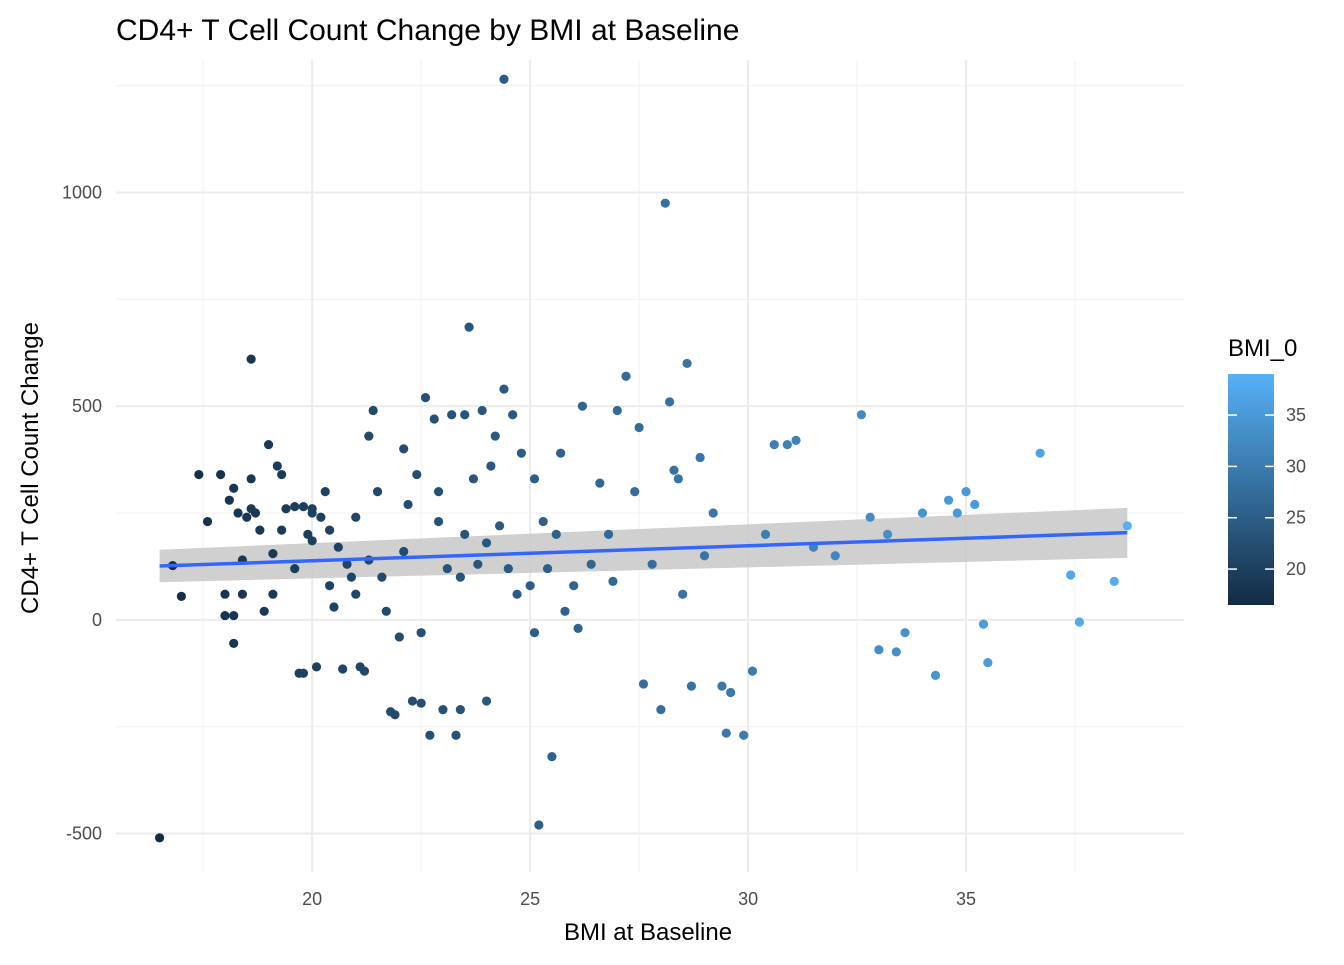 The image size is (1344, 965). Describe the element at coordinates (648, 932) in the screenshot. I see `x-axis-title: BMI at Baseline` at that location.